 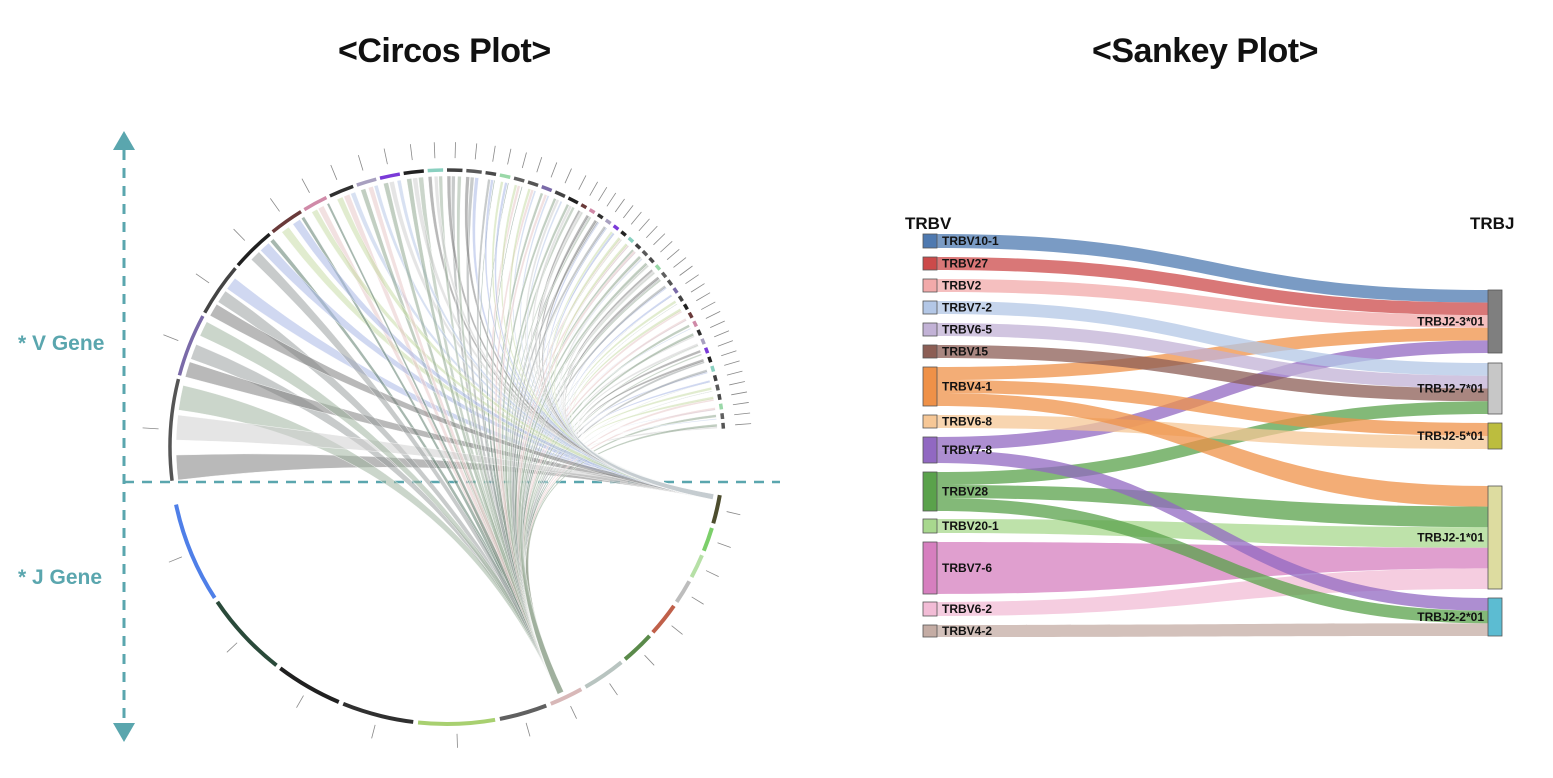 What do you see at coordinates (970, 526) in the screenshot?
I see `sankey-node-label: TRBV20-1` at bounding box center [970, 526].